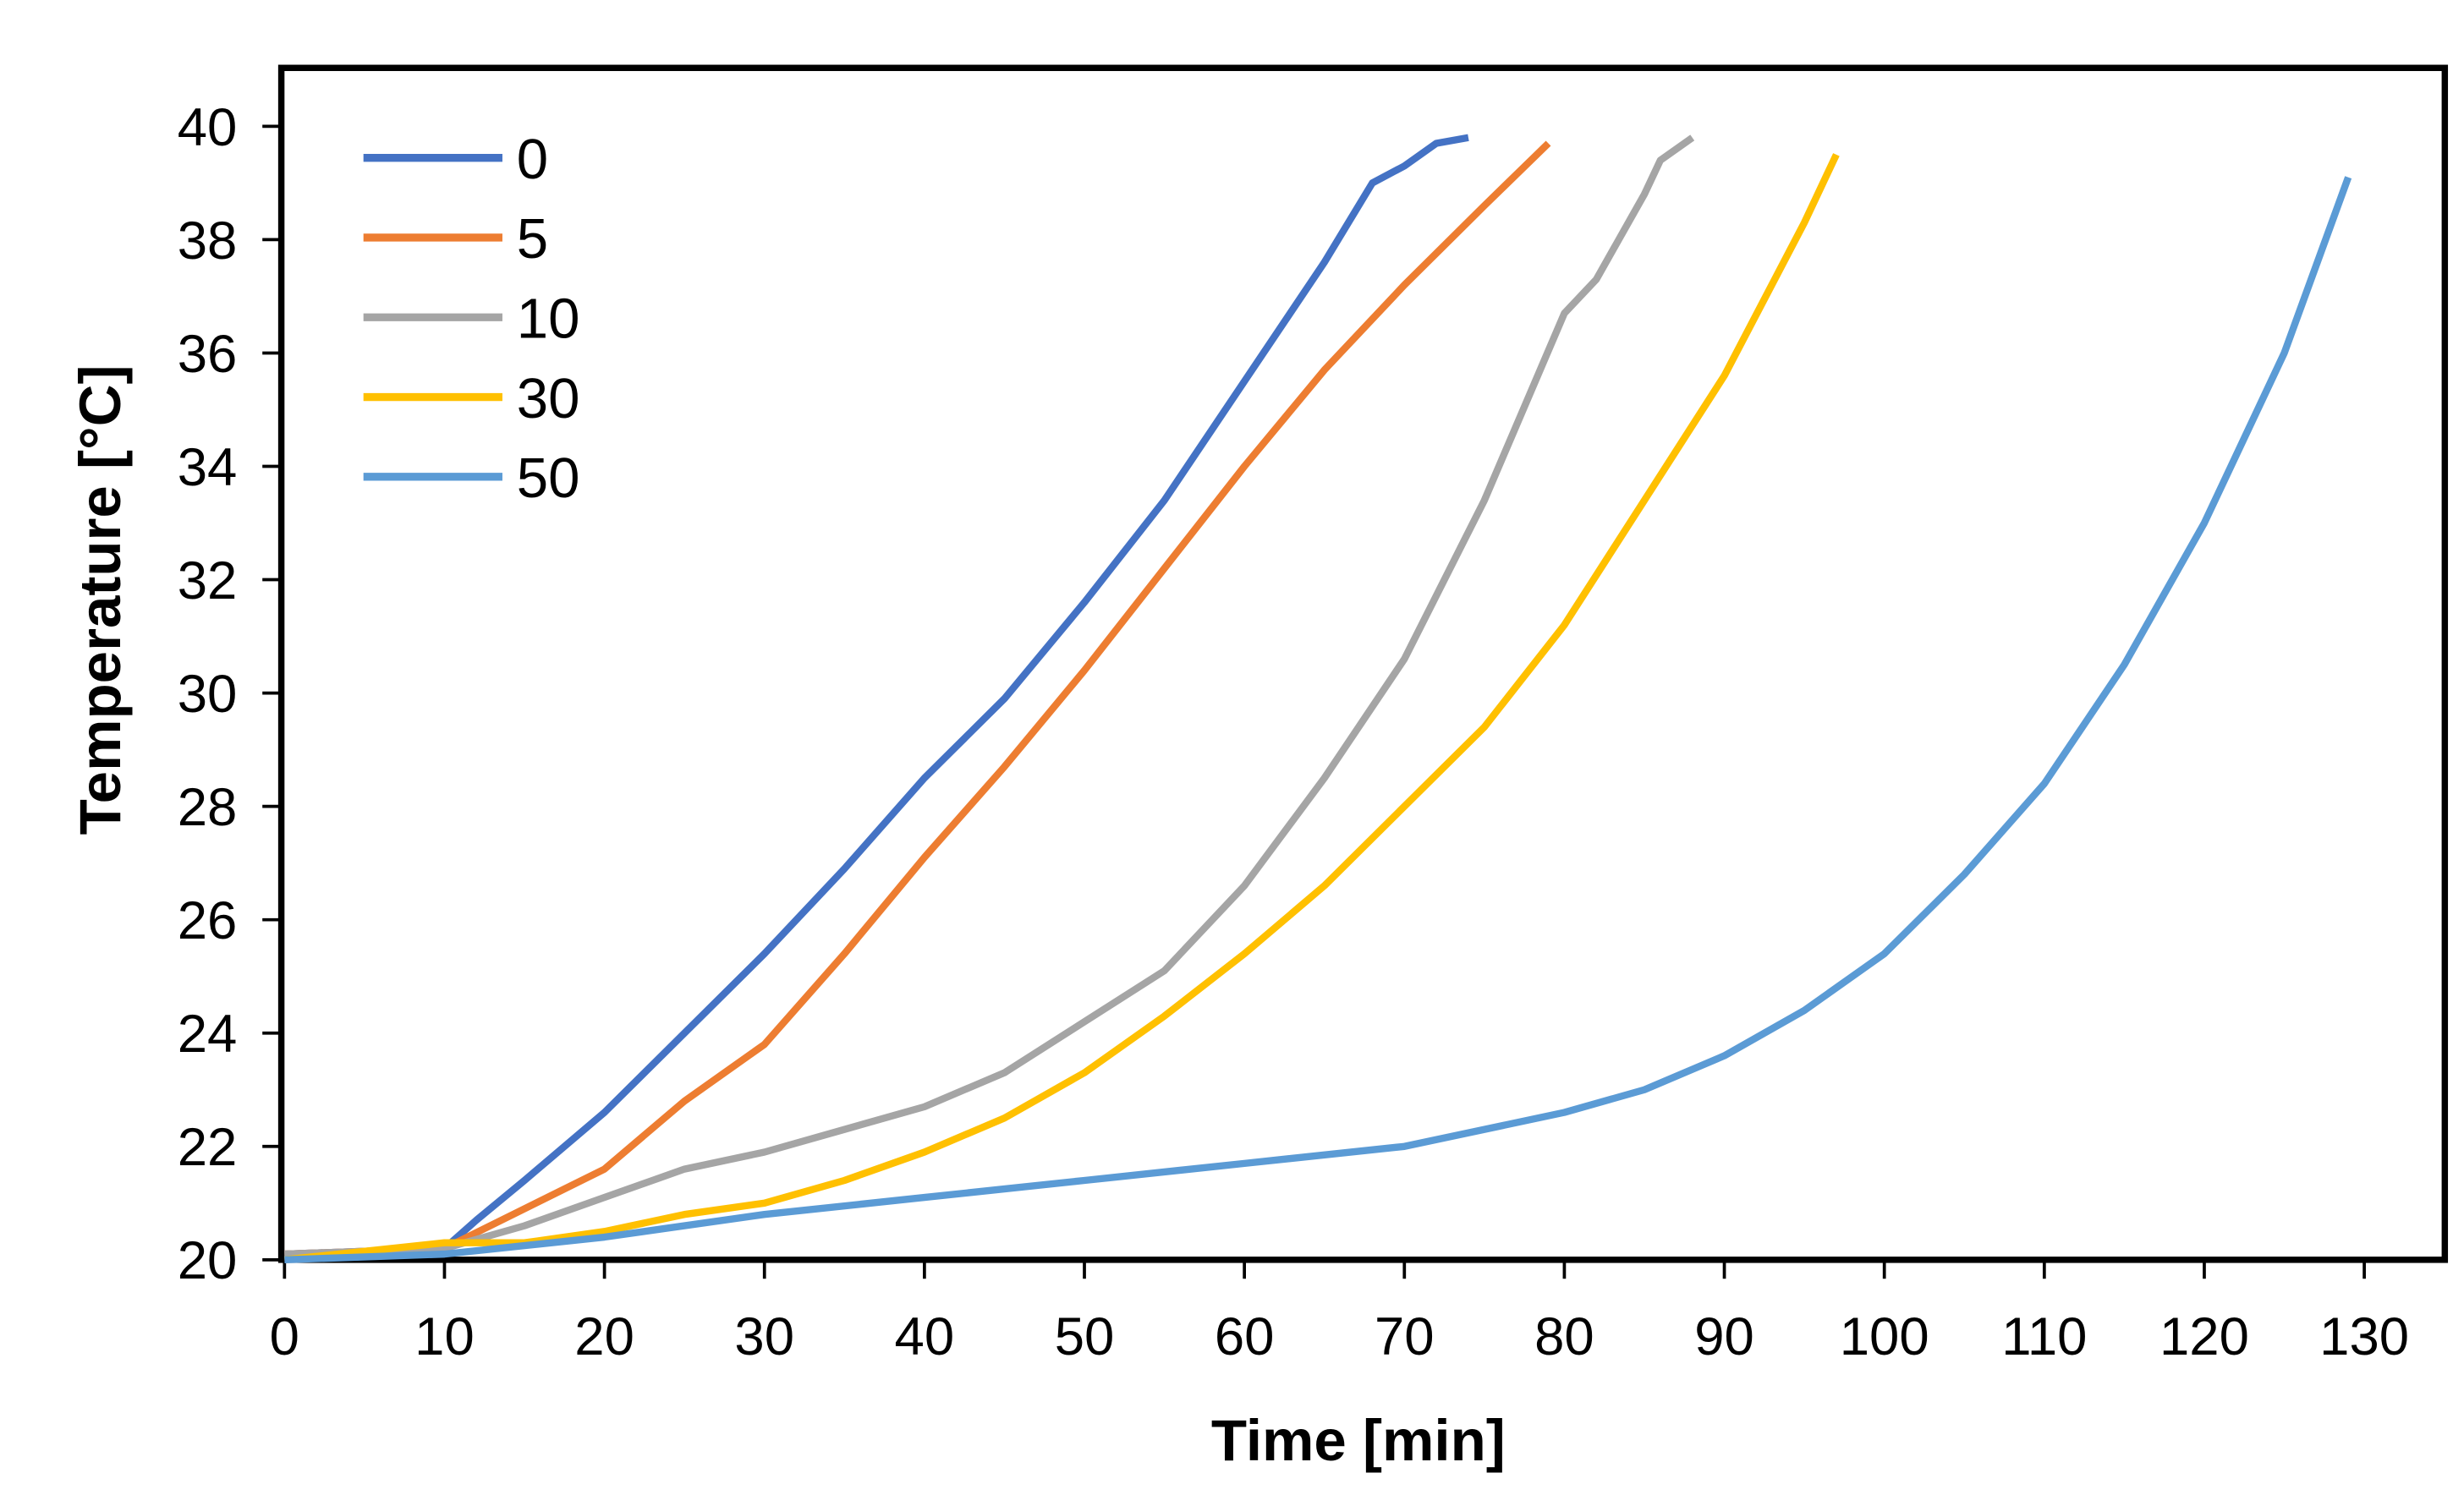 This screenshot has width=2464, height=1495. I want to click on x-tick-label: 110, so click(2044, 1336).